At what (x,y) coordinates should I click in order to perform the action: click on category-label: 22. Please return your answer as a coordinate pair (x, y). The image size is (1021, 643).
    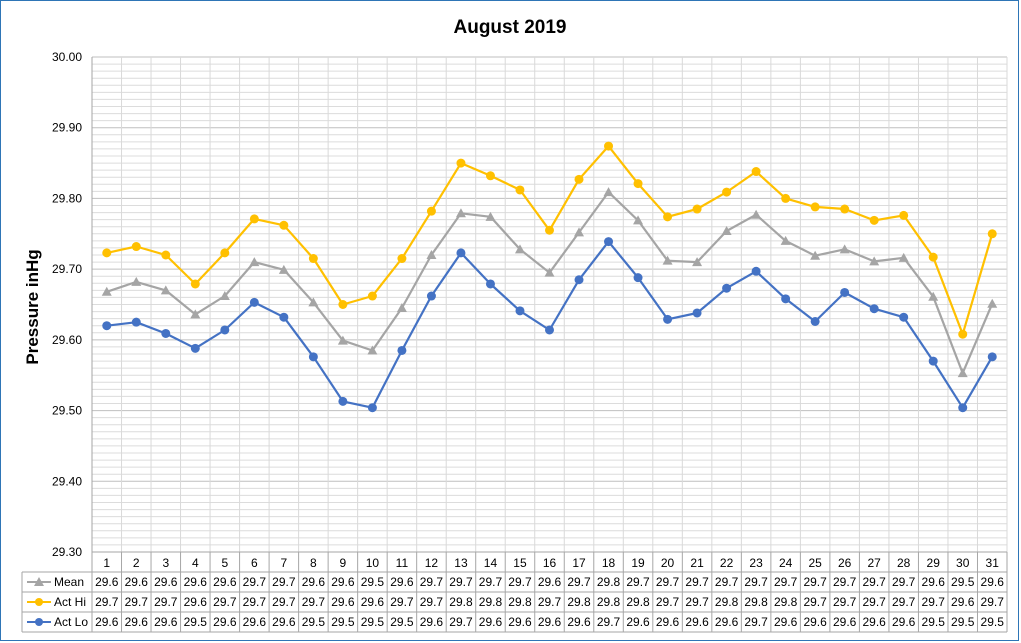
    Looking at the image, I should click on (727, 563).